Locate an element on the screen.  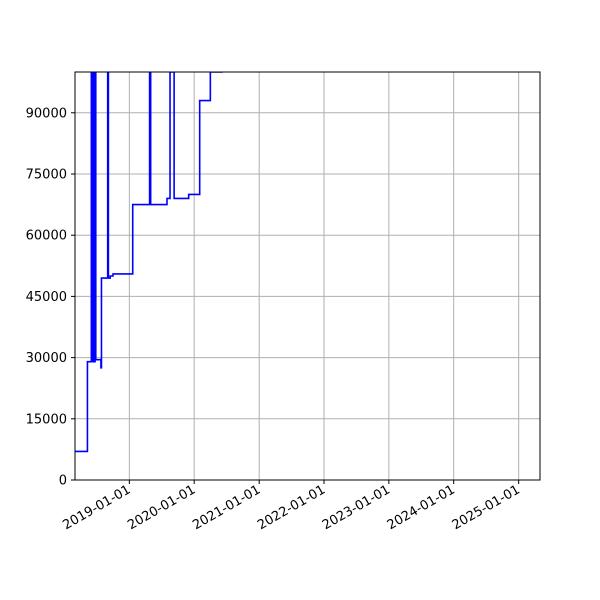
y-tick-label: 0 is located at coordinates (63, 481).